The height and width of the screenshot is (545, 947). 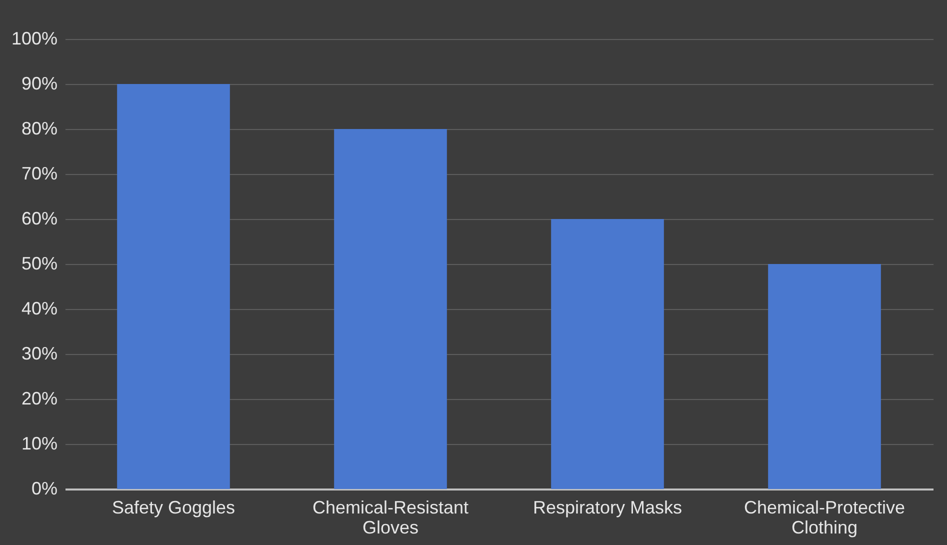 What do you see at coordinates (39, 174) in the screenshot?
I see `y-tick-label: 70%` at bounding box center [39, 174].